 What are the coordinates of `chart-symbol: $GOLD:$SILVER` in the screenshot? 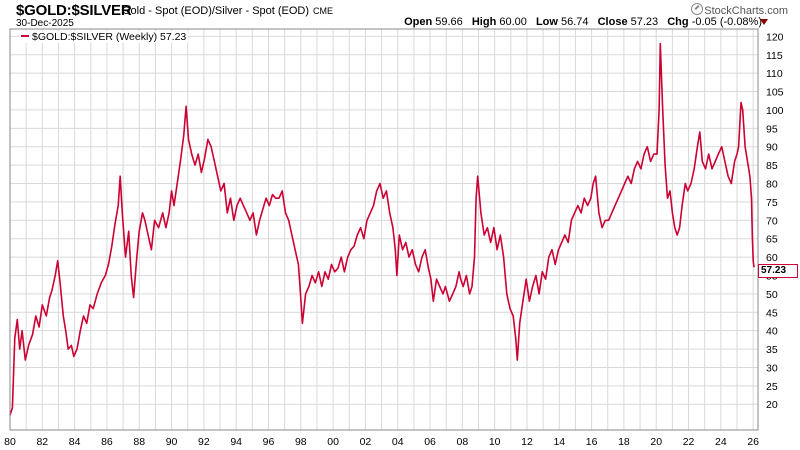 It's located at (74, 10).